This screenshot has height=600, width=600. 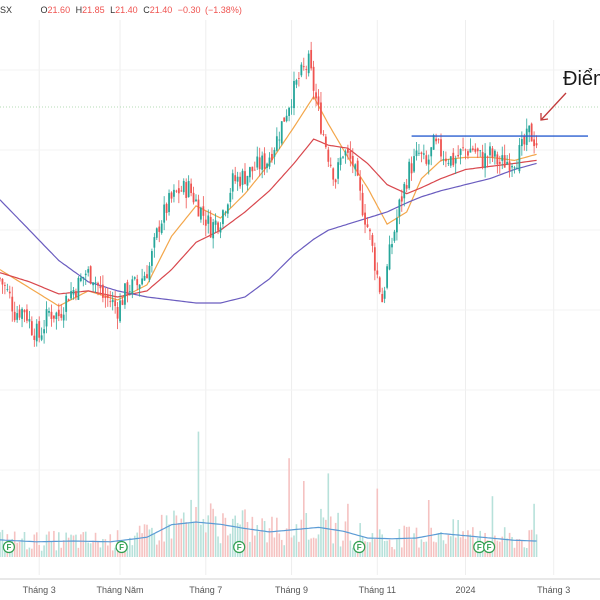 I want to click on open-label: O, so click(x=44, y=10).